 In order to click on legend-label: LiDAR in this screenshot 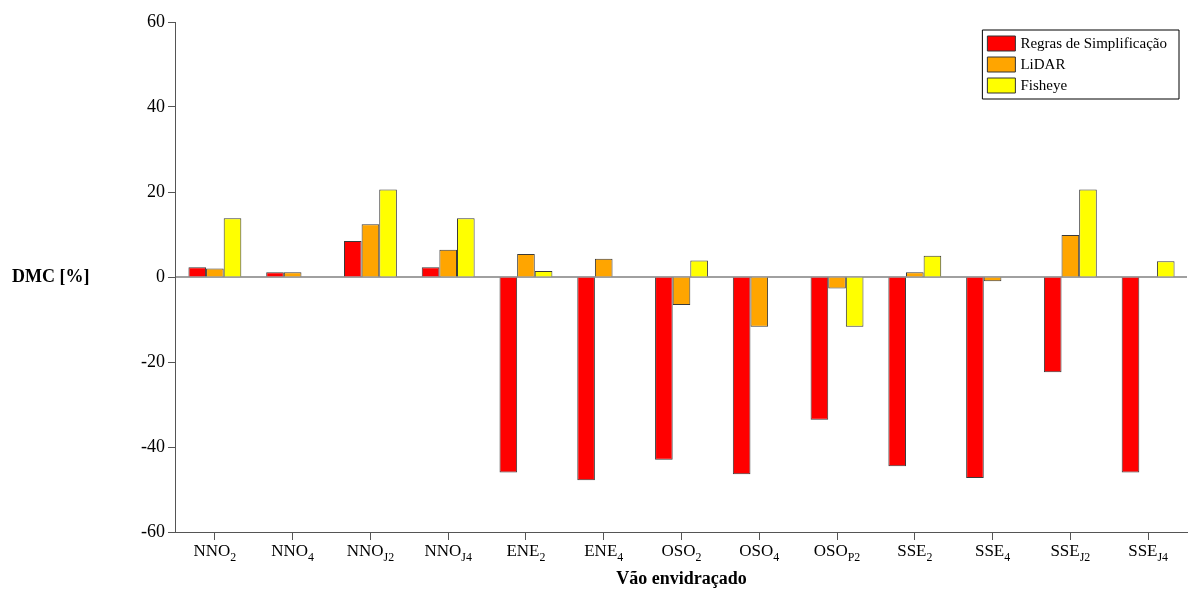, I will do `click(1043, 63)`.